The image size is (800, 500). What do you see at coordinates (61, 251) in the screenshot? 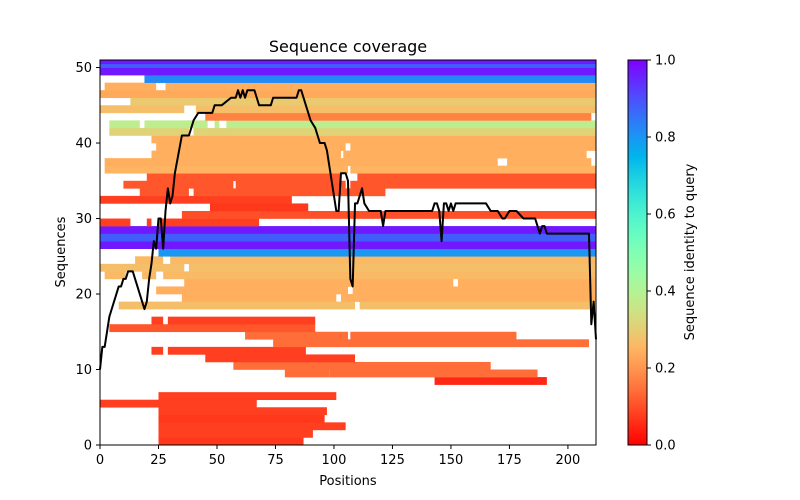
I see `y-axis-label: Sequences` at bounding box center [61, 251].